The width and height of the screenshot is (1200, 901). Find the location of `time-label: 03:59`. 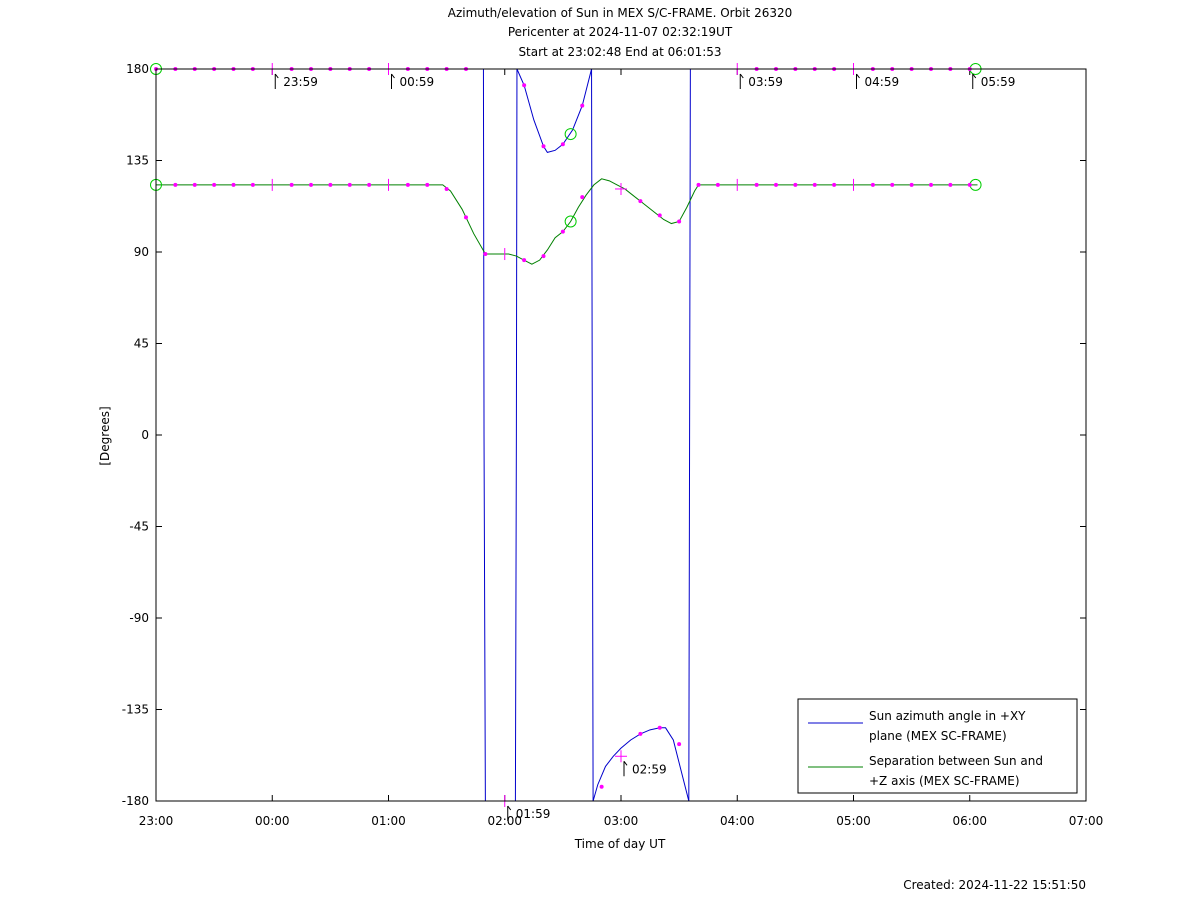

time-label: 03:59 is located at coordinates (765, 82).